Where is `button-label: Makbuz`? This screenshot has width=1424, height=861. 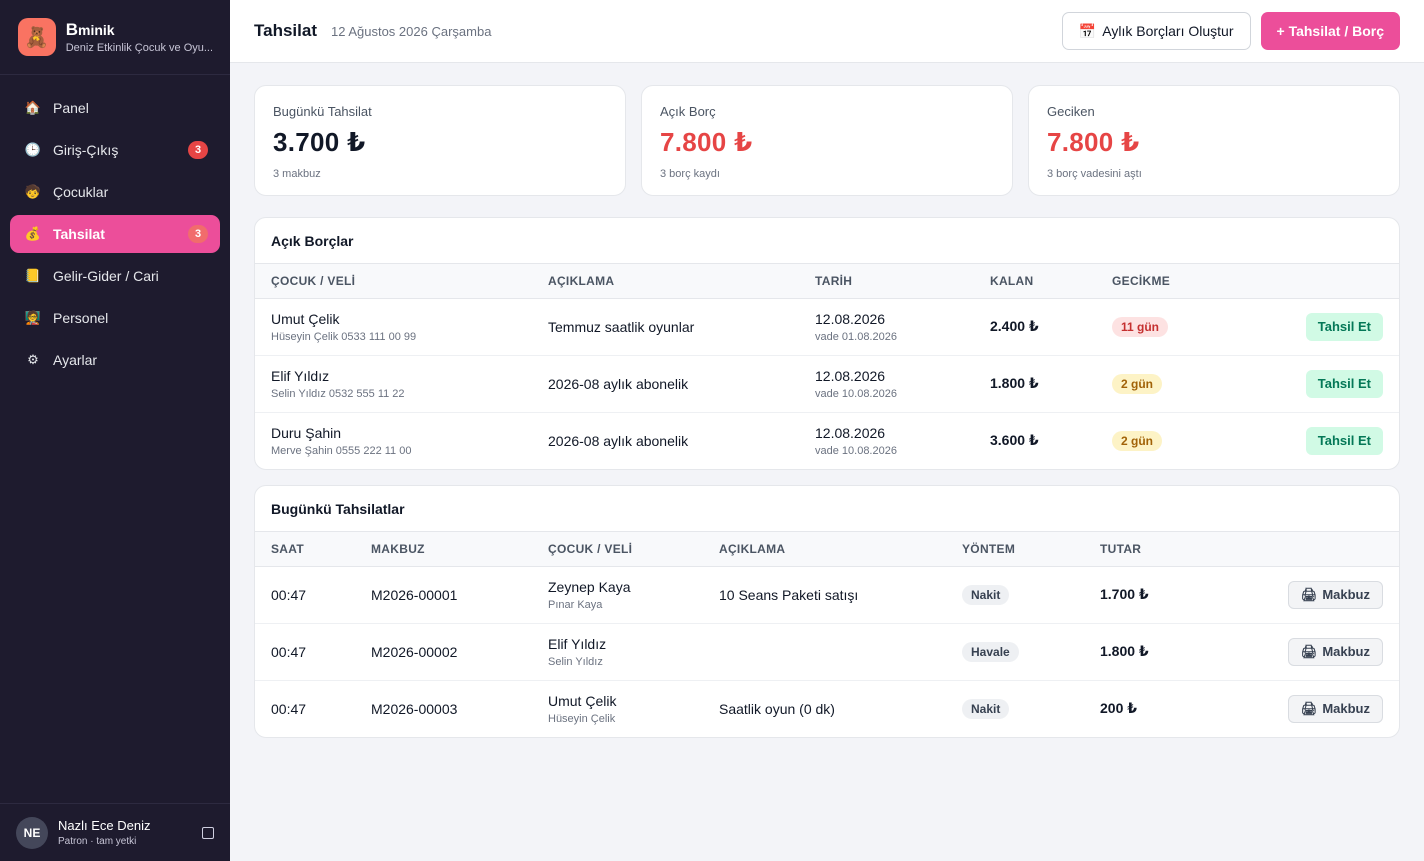
button-label: Makbuz is located at coordinates (1346, 651).